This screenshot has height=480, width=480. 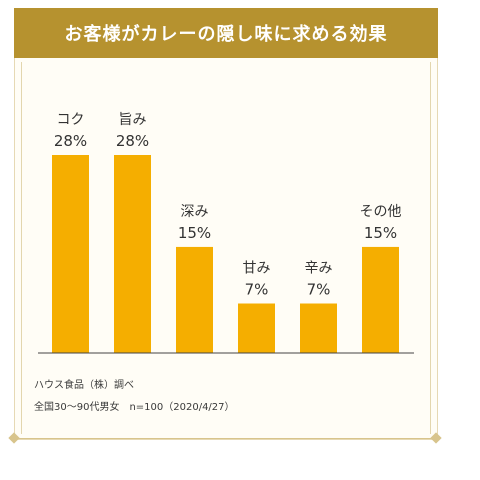 What do you see at coordinates (133, 120) in the screenshot?
I see `category-label: 旨み` at bounding box center [133, 120].